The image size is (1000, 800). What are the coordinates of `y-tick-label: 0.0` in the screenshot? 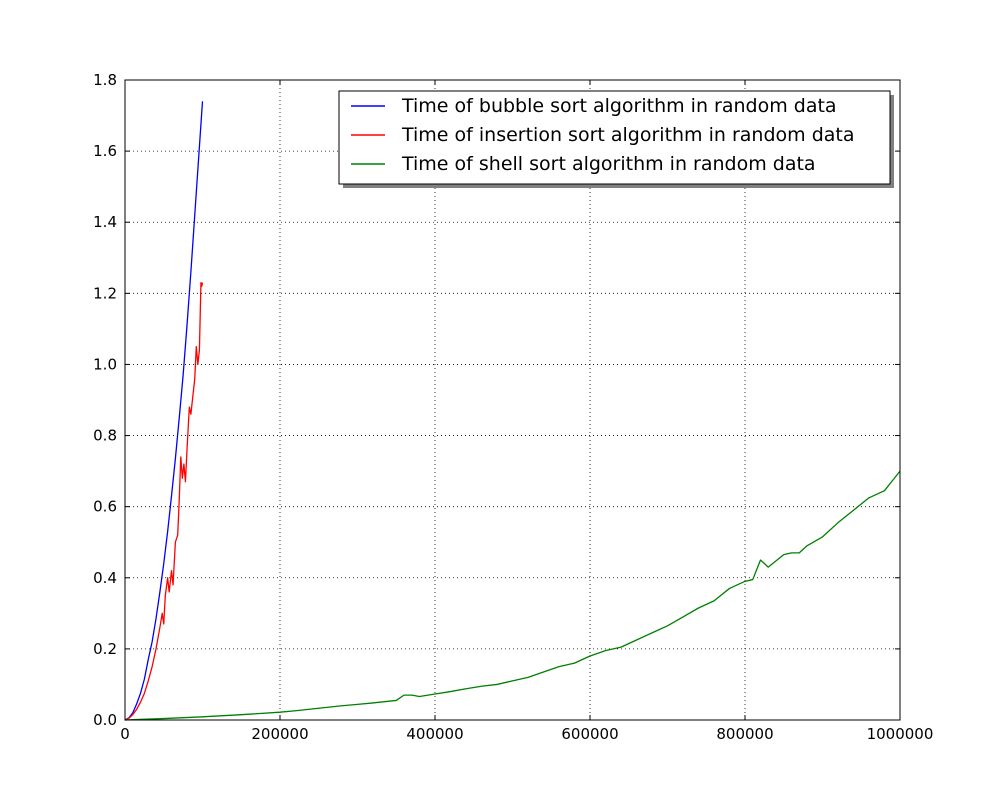 It's located at (105, 720).